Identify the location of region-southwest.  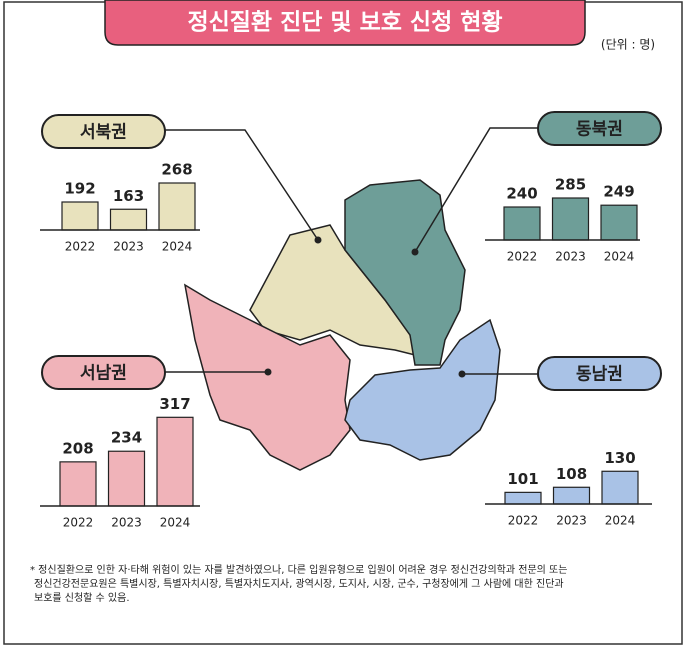
(267, 377).